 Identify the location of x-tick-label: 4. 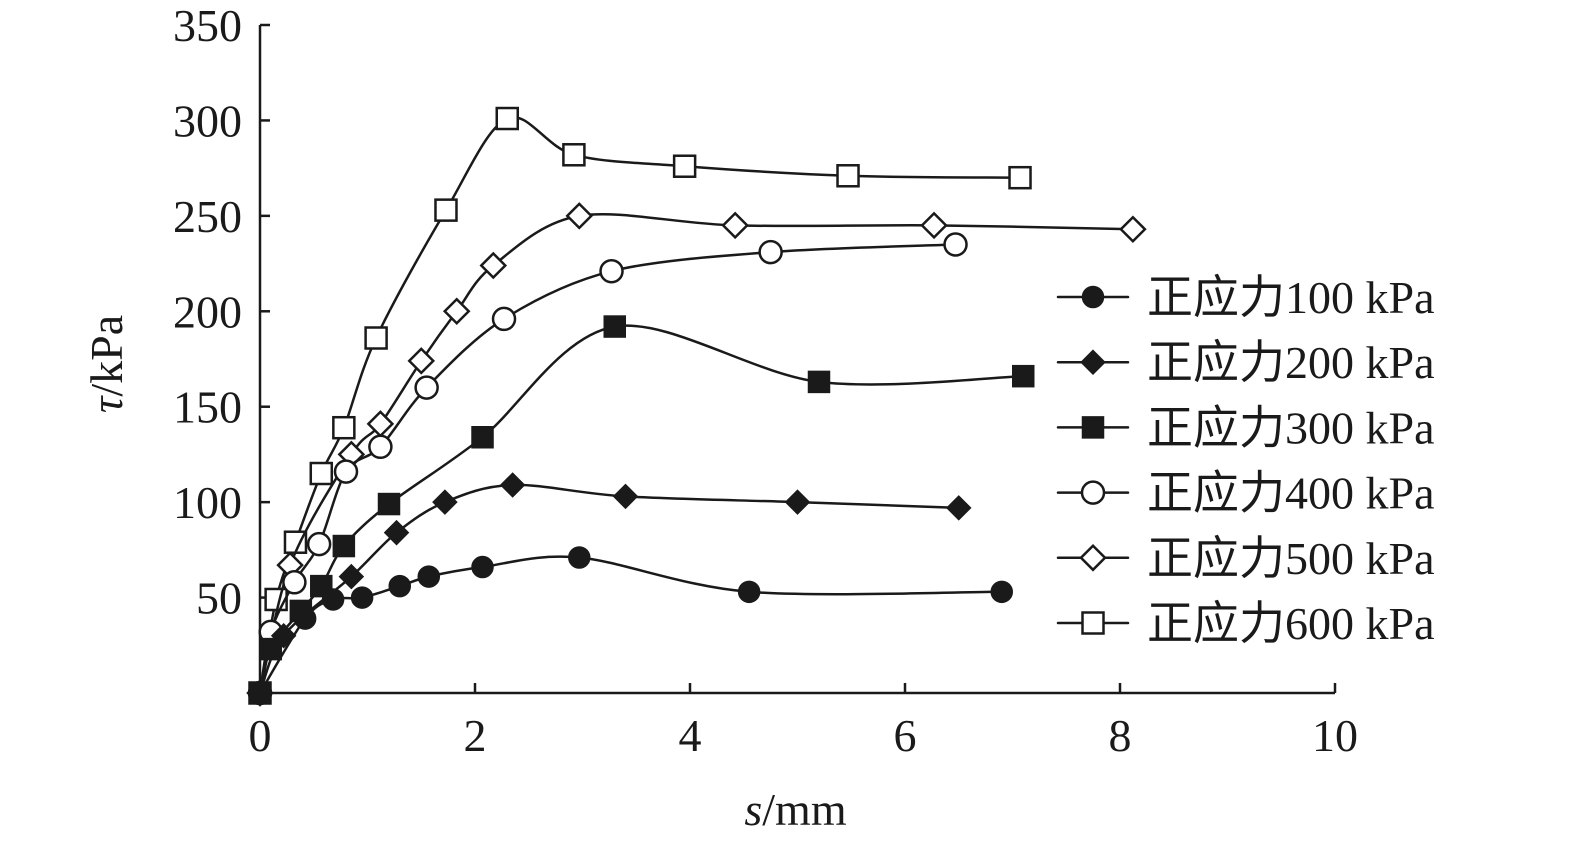
(690, 735).